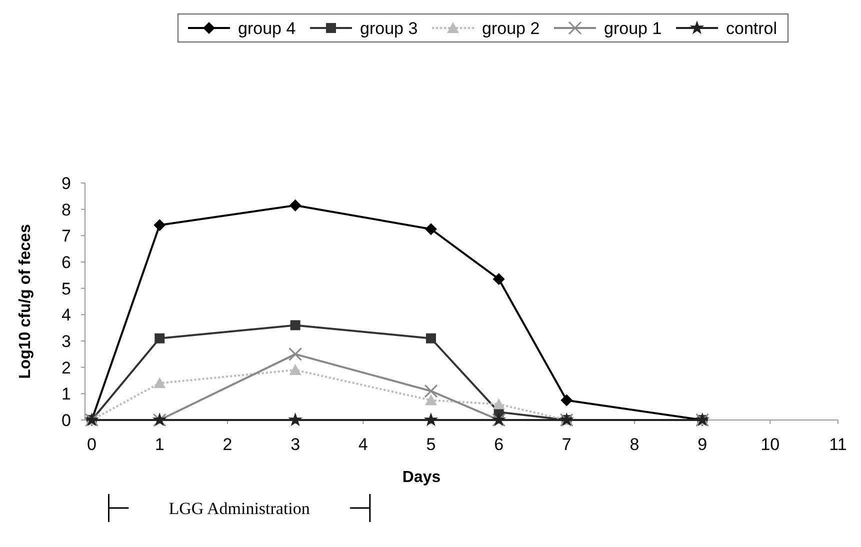 The height and width of the screenshot is (547, 861). What do you see at coordinates (66, 262) in the screenshot?
I see `y-tick-label: 6` at bounding box center [66, 262].